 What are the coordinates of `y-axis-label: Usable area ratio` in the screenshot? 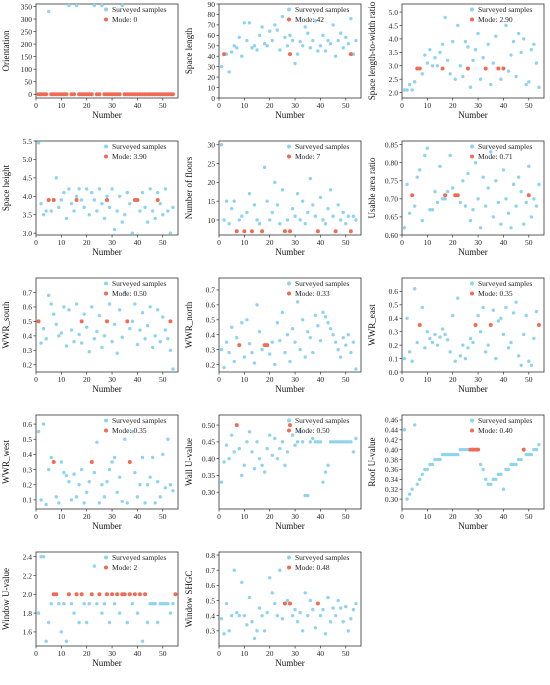 It's located at (372, 187).